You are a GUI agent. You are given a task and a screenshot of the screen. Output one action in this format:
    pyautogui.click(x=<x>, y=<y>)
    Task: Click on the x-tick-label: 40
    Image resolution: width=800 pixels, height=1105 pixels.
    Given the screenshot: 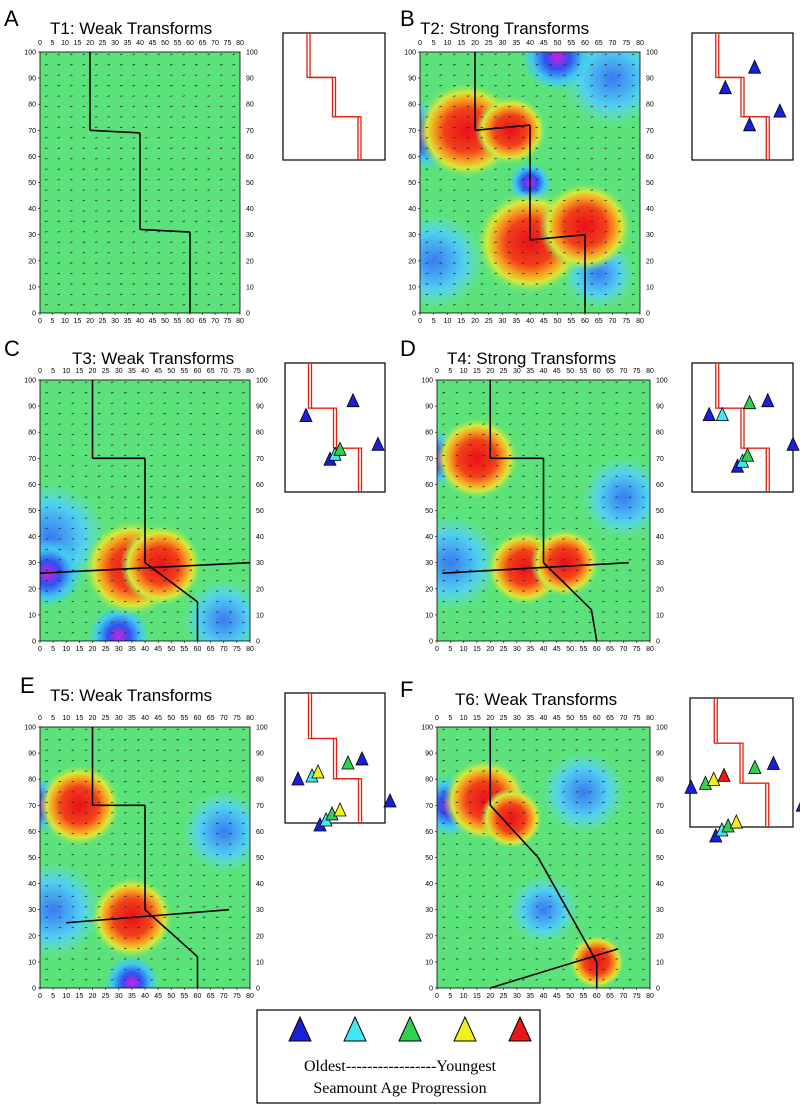 What is the action you would take?
    pyautogui.click(x=530, y=43)
    